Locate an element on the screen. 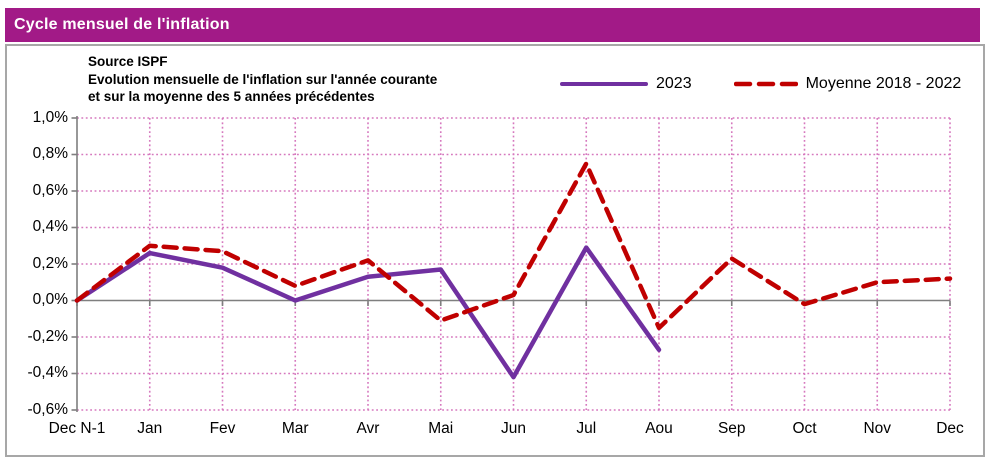 This screenshot has height=464, width=993. y-tick-label: 0,4% is located at coordinates (50, 226).